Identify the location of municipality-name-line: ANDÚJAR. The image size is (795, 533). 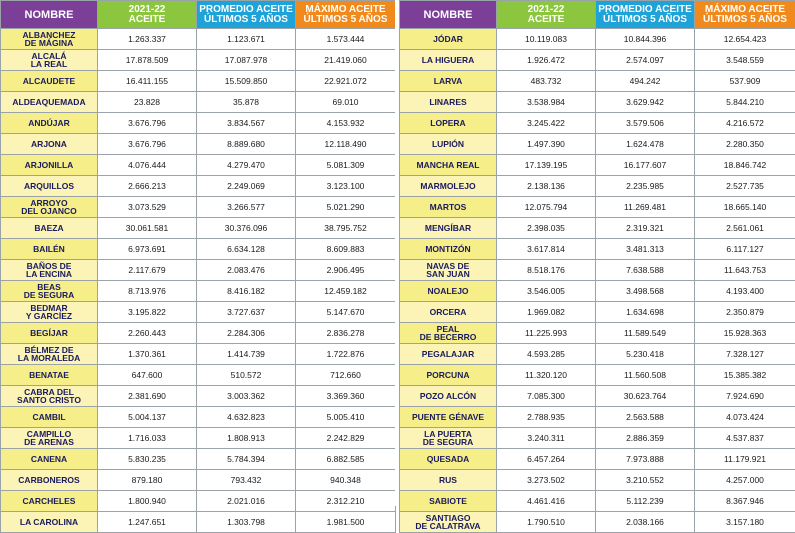
(49, 123).